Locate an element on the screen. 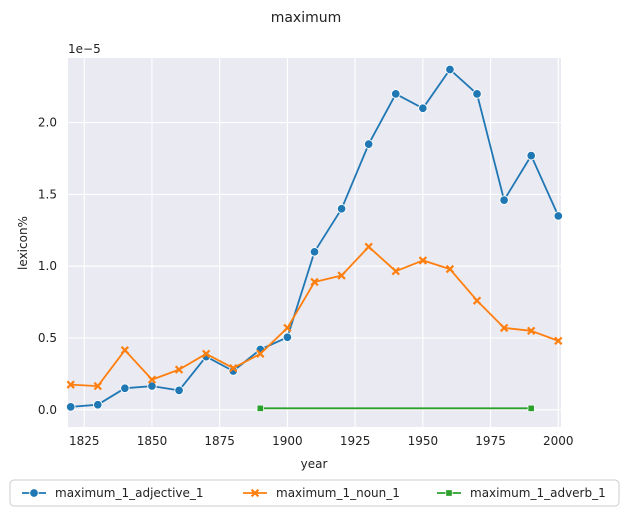 Image resolution: width=628 pixels, height=515 pixels. x-tick-label: 1900 is located at coordinates (287, 441).